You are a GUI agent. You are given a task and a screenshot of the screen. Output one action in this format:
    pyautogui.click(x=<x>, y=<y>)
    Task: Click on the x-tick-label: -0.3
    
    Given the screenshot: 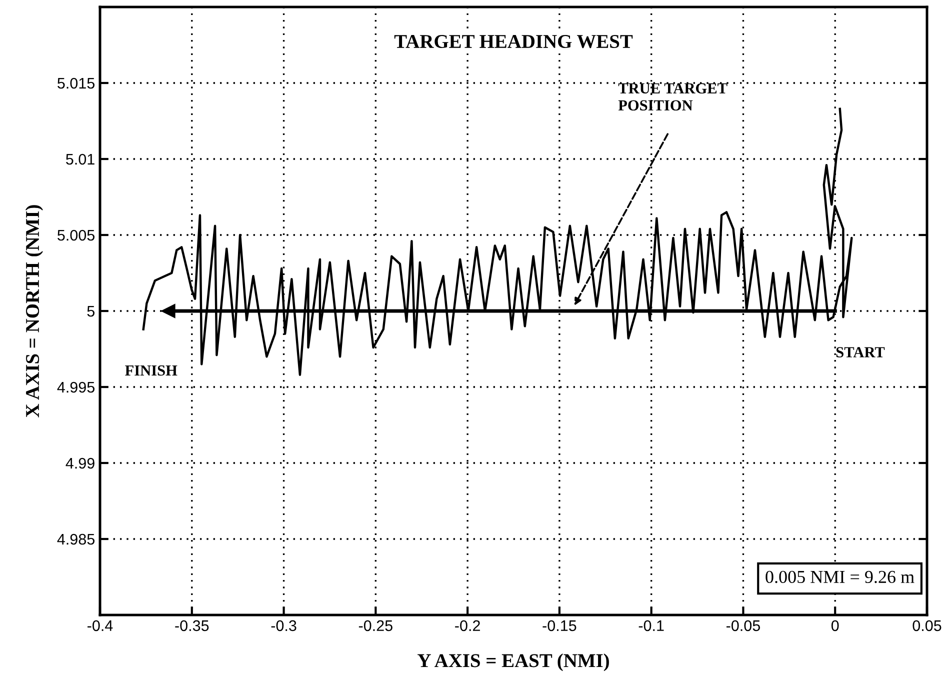 What is the action you would take?
    pyautogui.click(x=283, y=626)
    